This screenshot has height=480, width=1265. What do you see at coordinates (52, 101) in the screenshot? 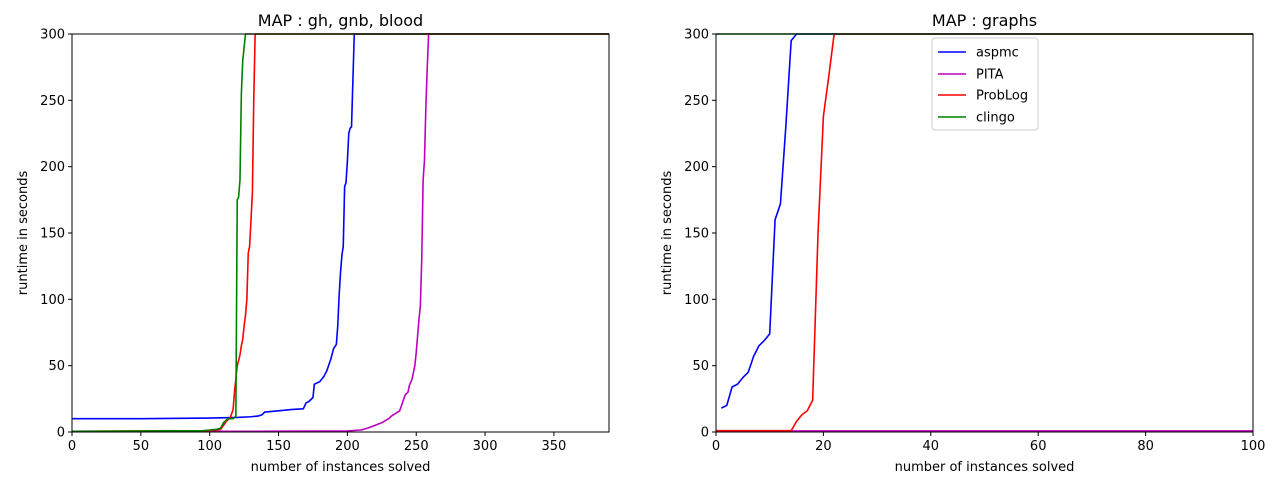
I see `chart-left-ytick-label: 250` at bounding box center [52, 101].